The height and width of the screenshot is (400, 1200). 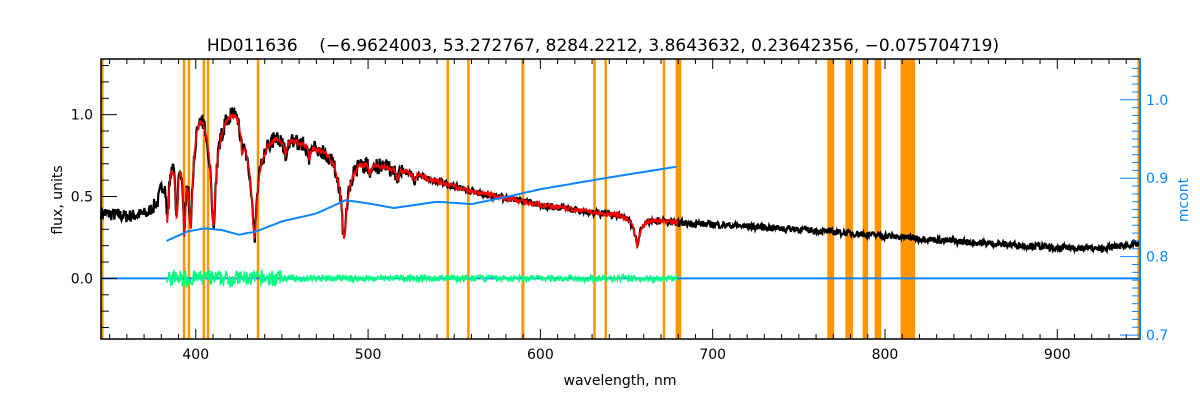 What do you see at coordinates (540, 355) in the screenshot?
I see `x-tick-label: 600` at bounding box center [540, 355].